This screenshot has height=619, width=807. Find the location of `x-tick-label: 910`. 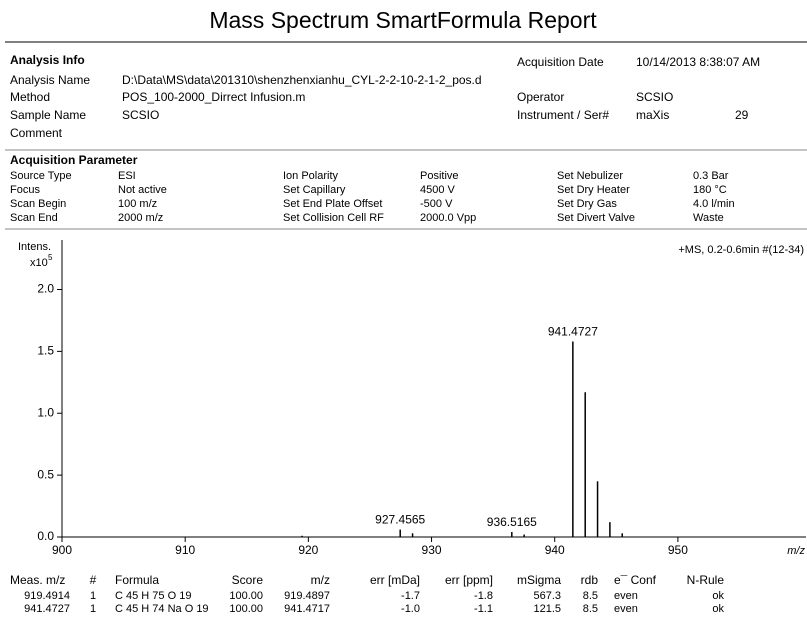

x-tick-label: 910 is located at coordinates (185, 550).